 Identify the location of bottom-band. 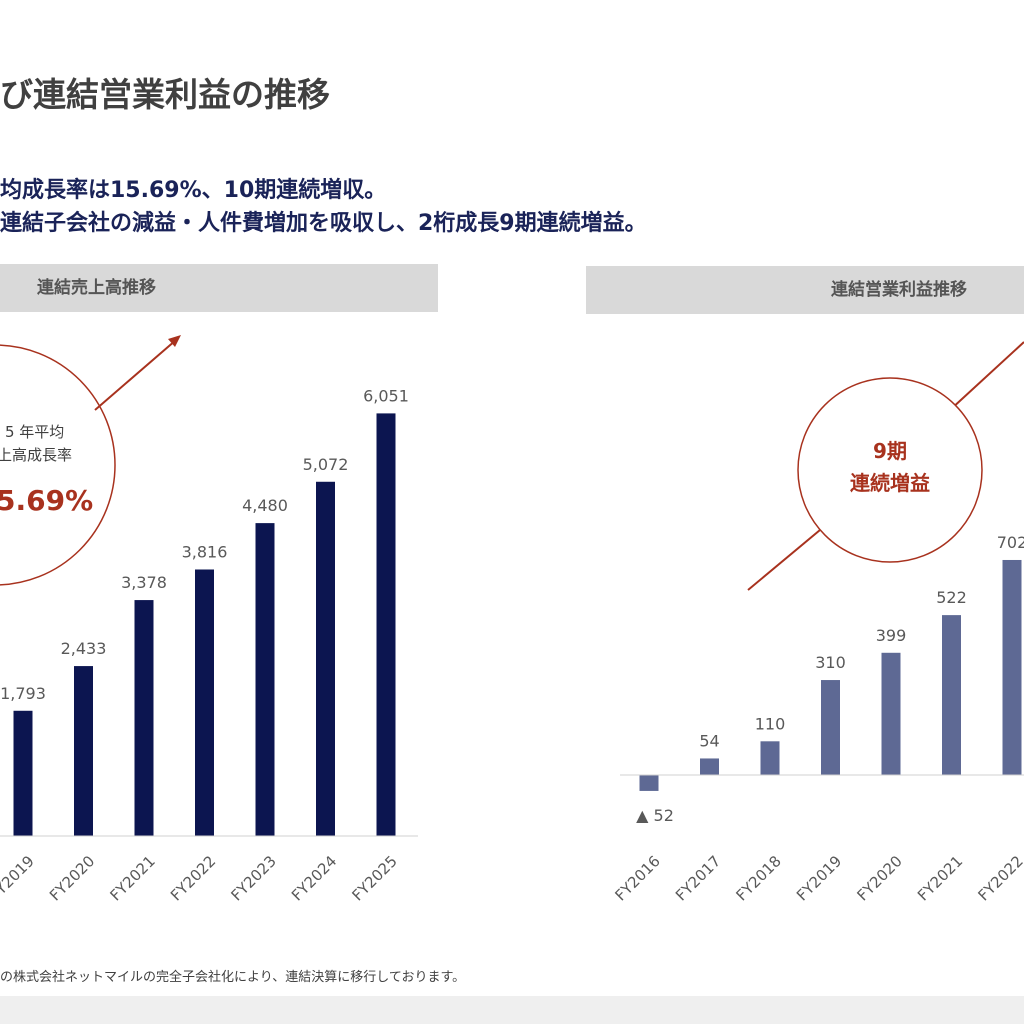
(512, 1010).